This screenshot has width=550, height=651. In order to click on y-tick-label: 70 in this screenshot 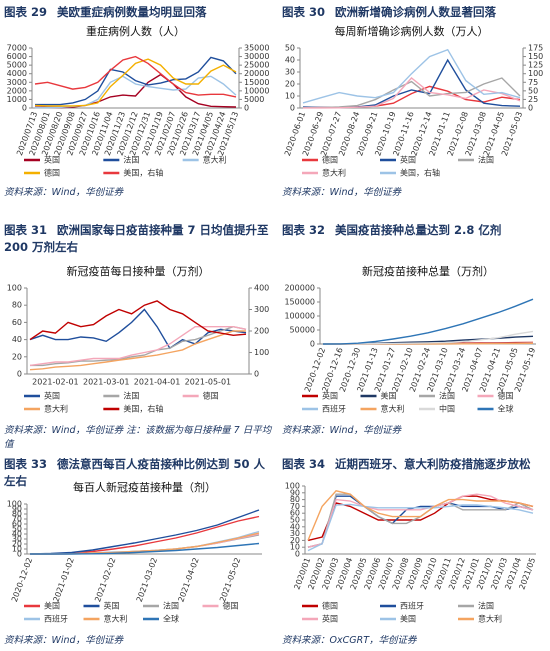, I will do `click(17, 519)`.